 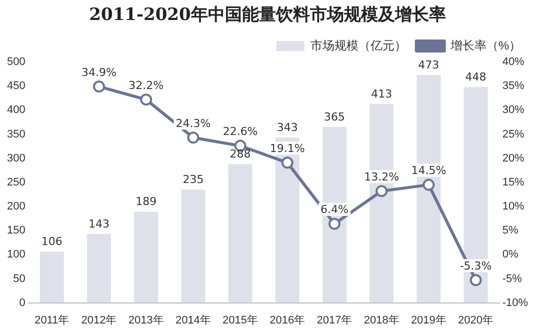 I want to click on data-label: 24.3%, so click(x=193, y=123).